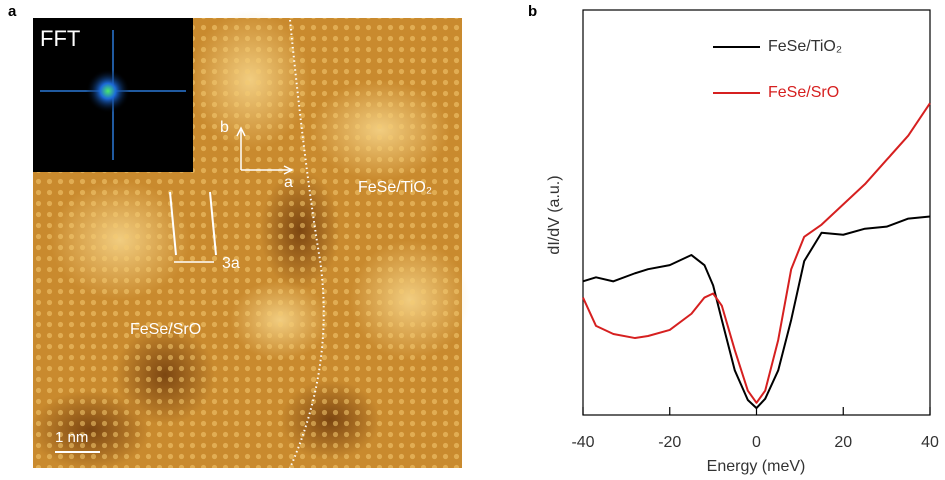 This screenshot has width=945, height=480. What do you see at coordinates (843, 442) in the screenshot?
I see `x-tick-label: 20` at bounding box center [843, 442].